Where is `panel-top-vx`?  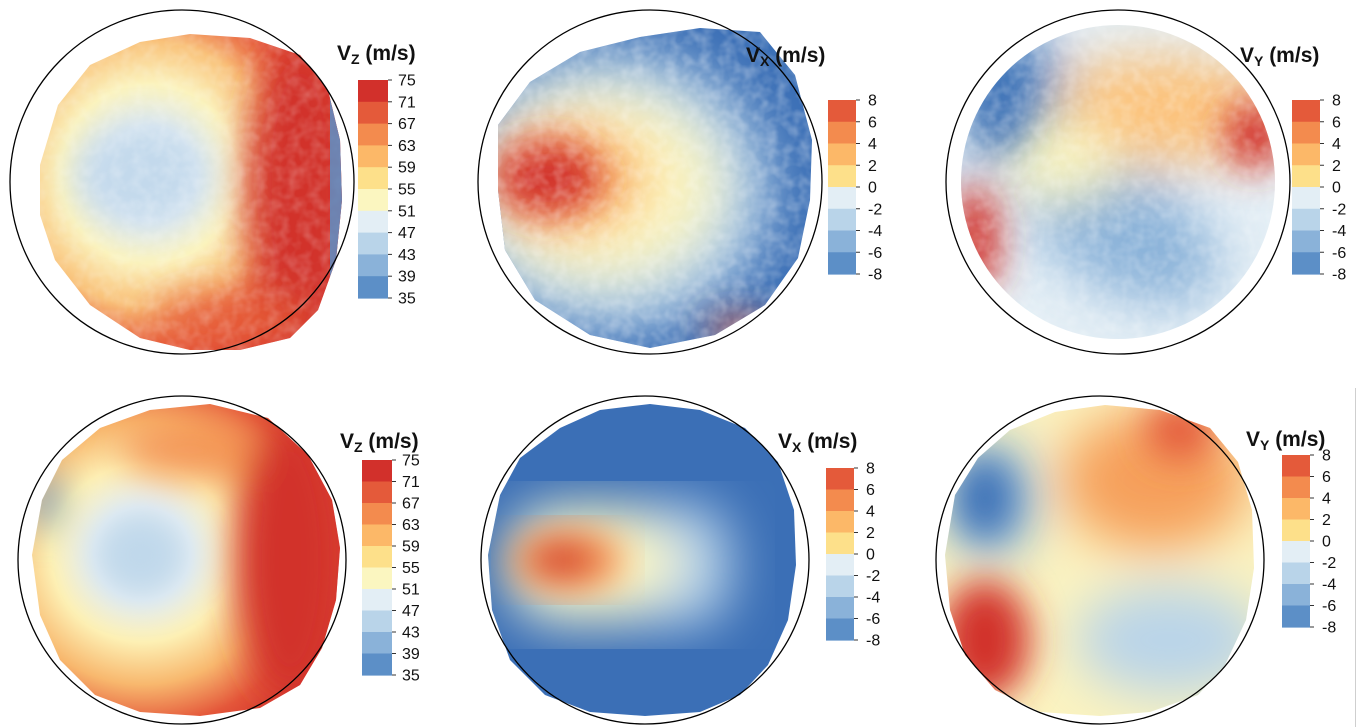
panel-top-vx is located at coordinates (650, 182).